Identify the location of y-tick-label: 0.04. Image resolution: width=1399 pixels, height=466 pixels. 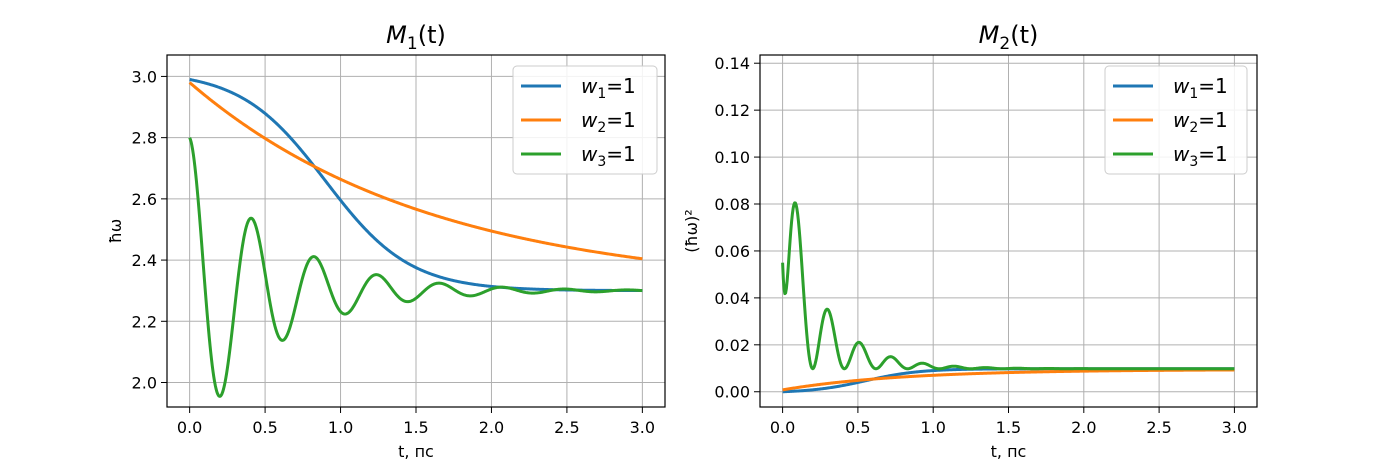
(732, 298).